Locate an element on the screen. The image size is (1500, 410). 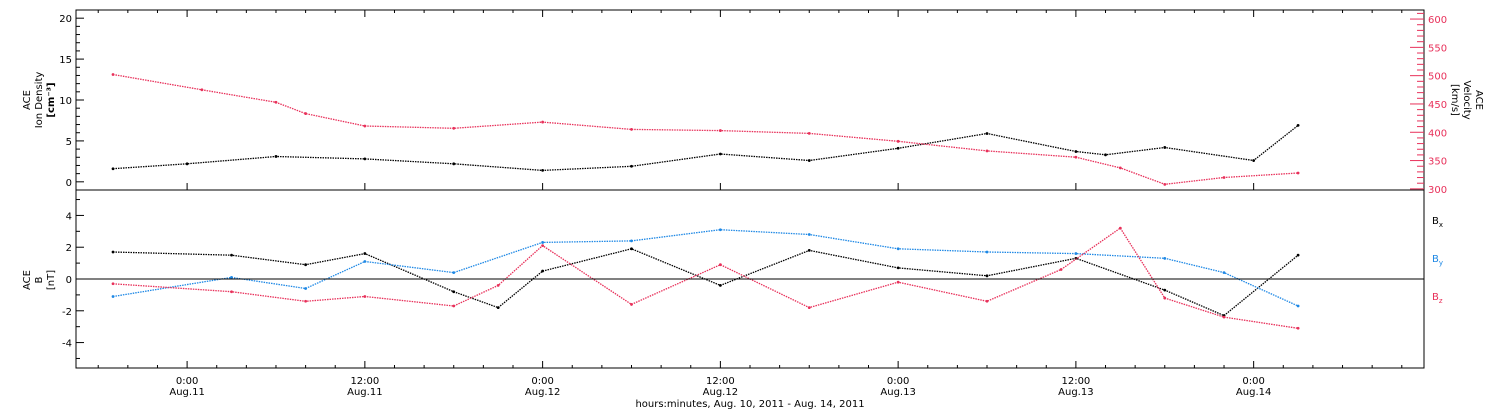
b-y-tick-label: 2 is located at coordinates (69, 248).